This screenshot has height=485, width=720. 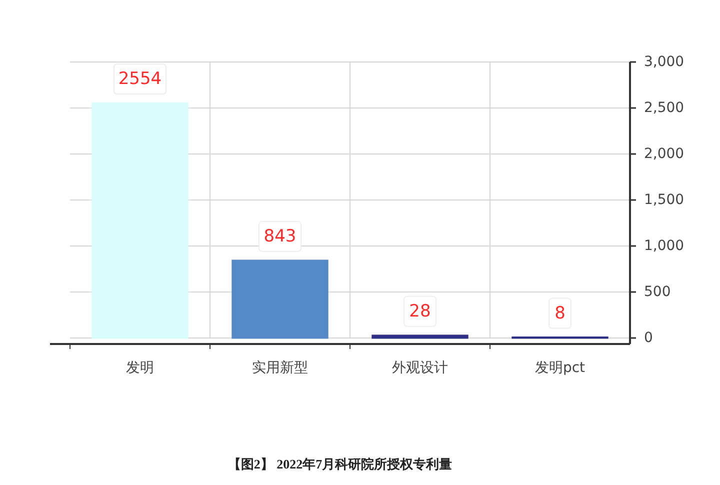 What do you see at coordinates (340, 464) in the screenshot?
I see `title: 【图2】 2022年7月科研院所授权专利量` at bounding box center [340, 464].